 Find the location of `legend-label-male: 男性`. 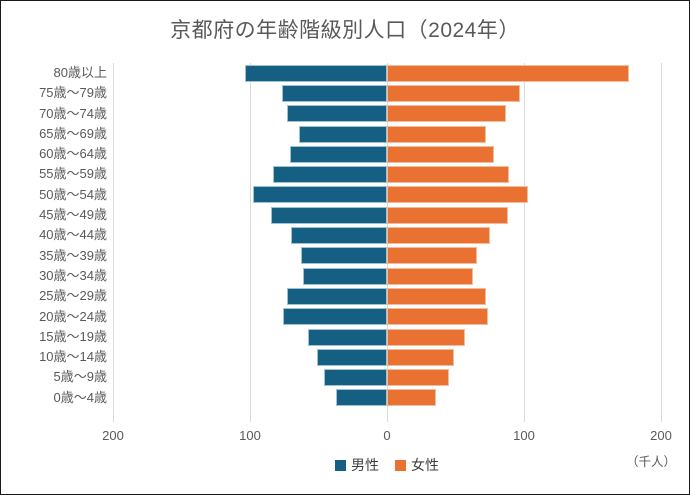

legend-label-male: 男性 is located at coordinates (365, 465).